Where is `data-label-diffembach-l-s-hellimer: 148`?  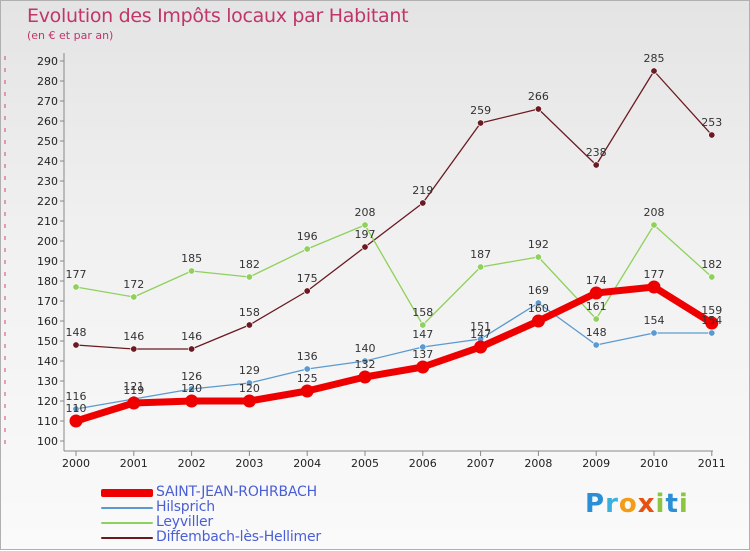
data-label-diffembach-l-s-hellimer: 148 is located at coordinates (76, 332).